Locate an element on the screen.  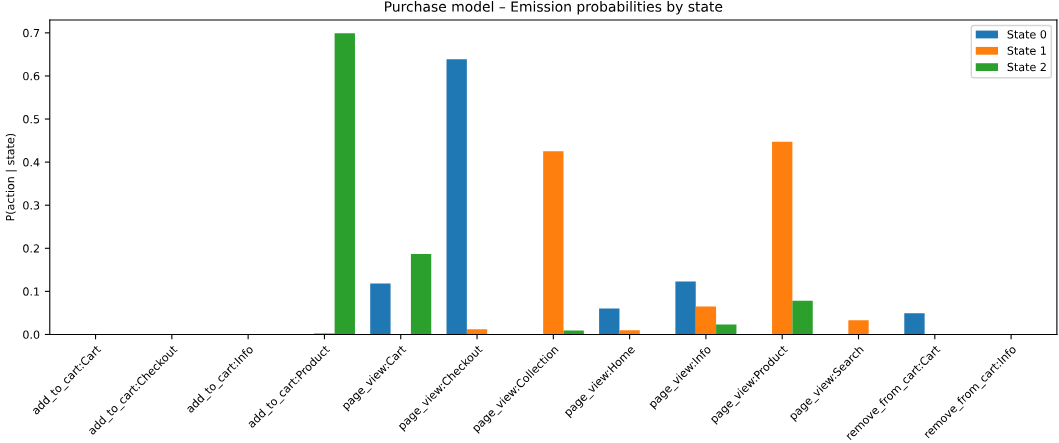
y-tick-label: 0.6 is located at coordinates (31, 76).